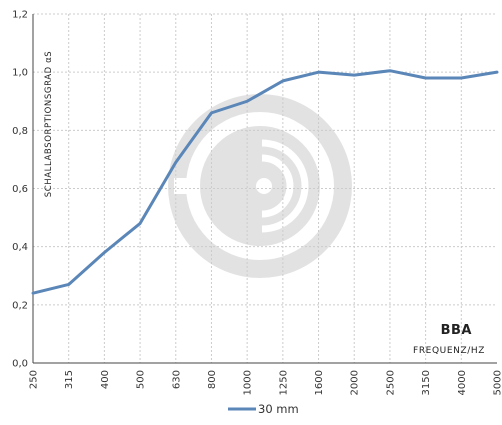  Describe the element at coordinates (20, 73) in the screenshot. I see `y-tick-label: 1,0` at that location.